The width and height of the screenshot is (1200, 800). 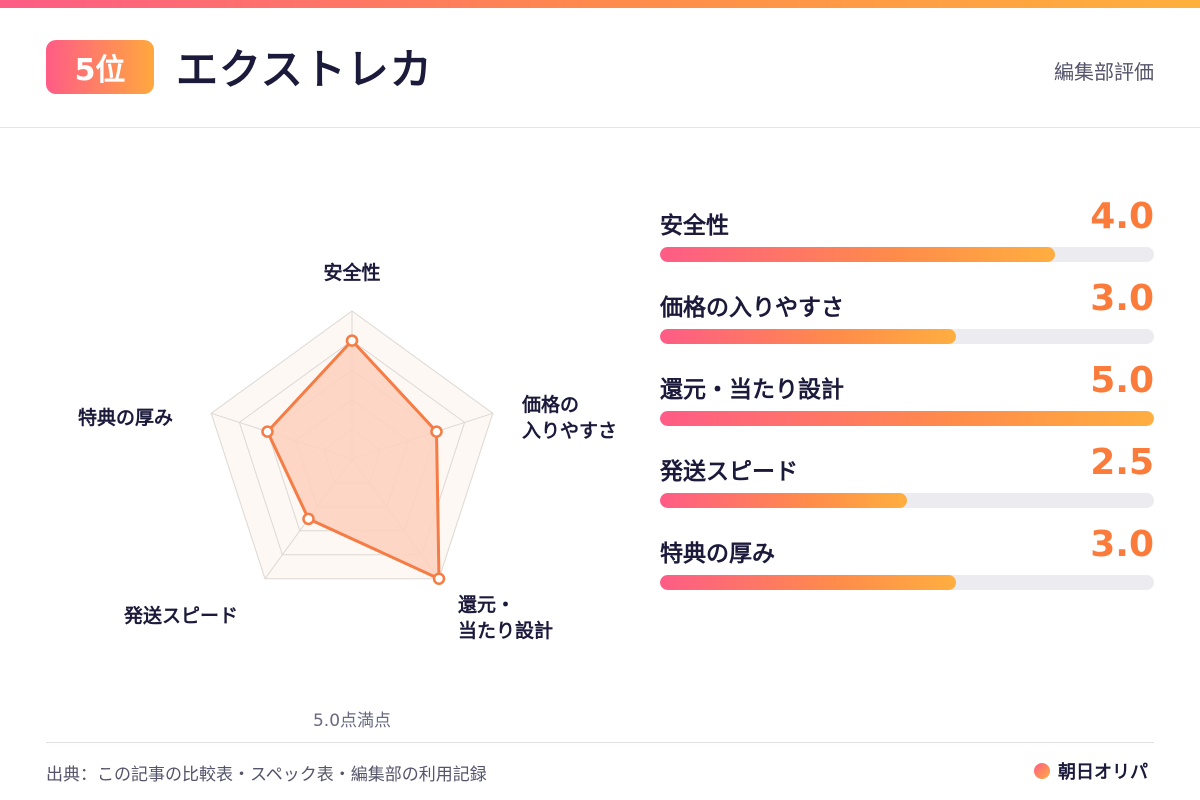 What do you see at coordinates (506, 618) in the screenshot?
I see `axis-label-return: 還元・ 当たり設計` at bounding box center [506, 618].